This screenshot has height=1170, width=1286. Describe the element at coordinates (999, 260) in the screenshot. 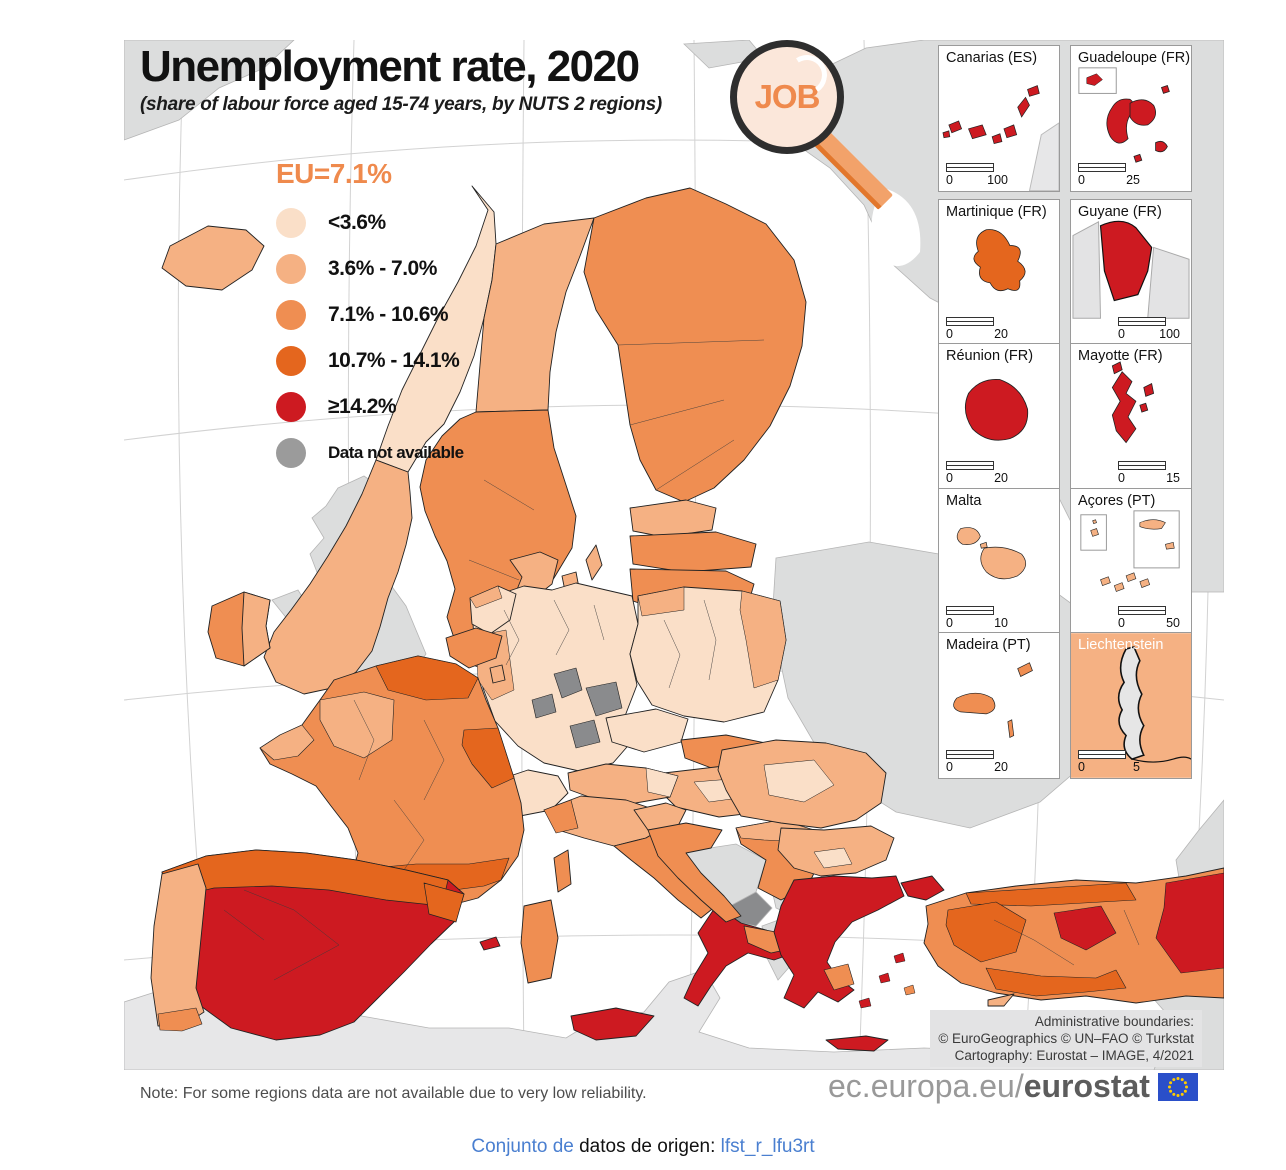

I see `martinique-map` at that location.